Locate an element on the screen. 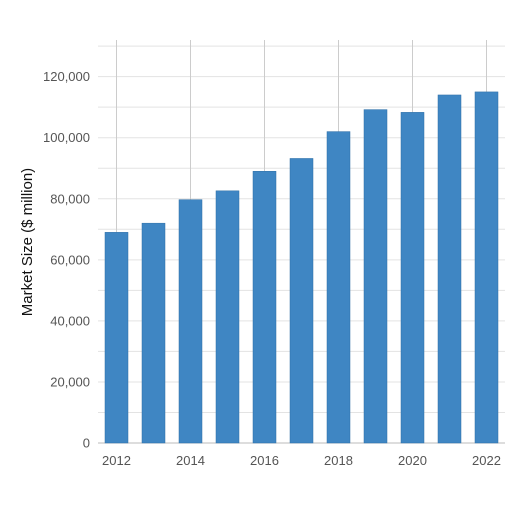 This screenshot has height=505, width=512. y-axis-ticks: 0 20,000 40,000 60,000 80,000 100,000 120,000 is located at coordinates (66, 259).